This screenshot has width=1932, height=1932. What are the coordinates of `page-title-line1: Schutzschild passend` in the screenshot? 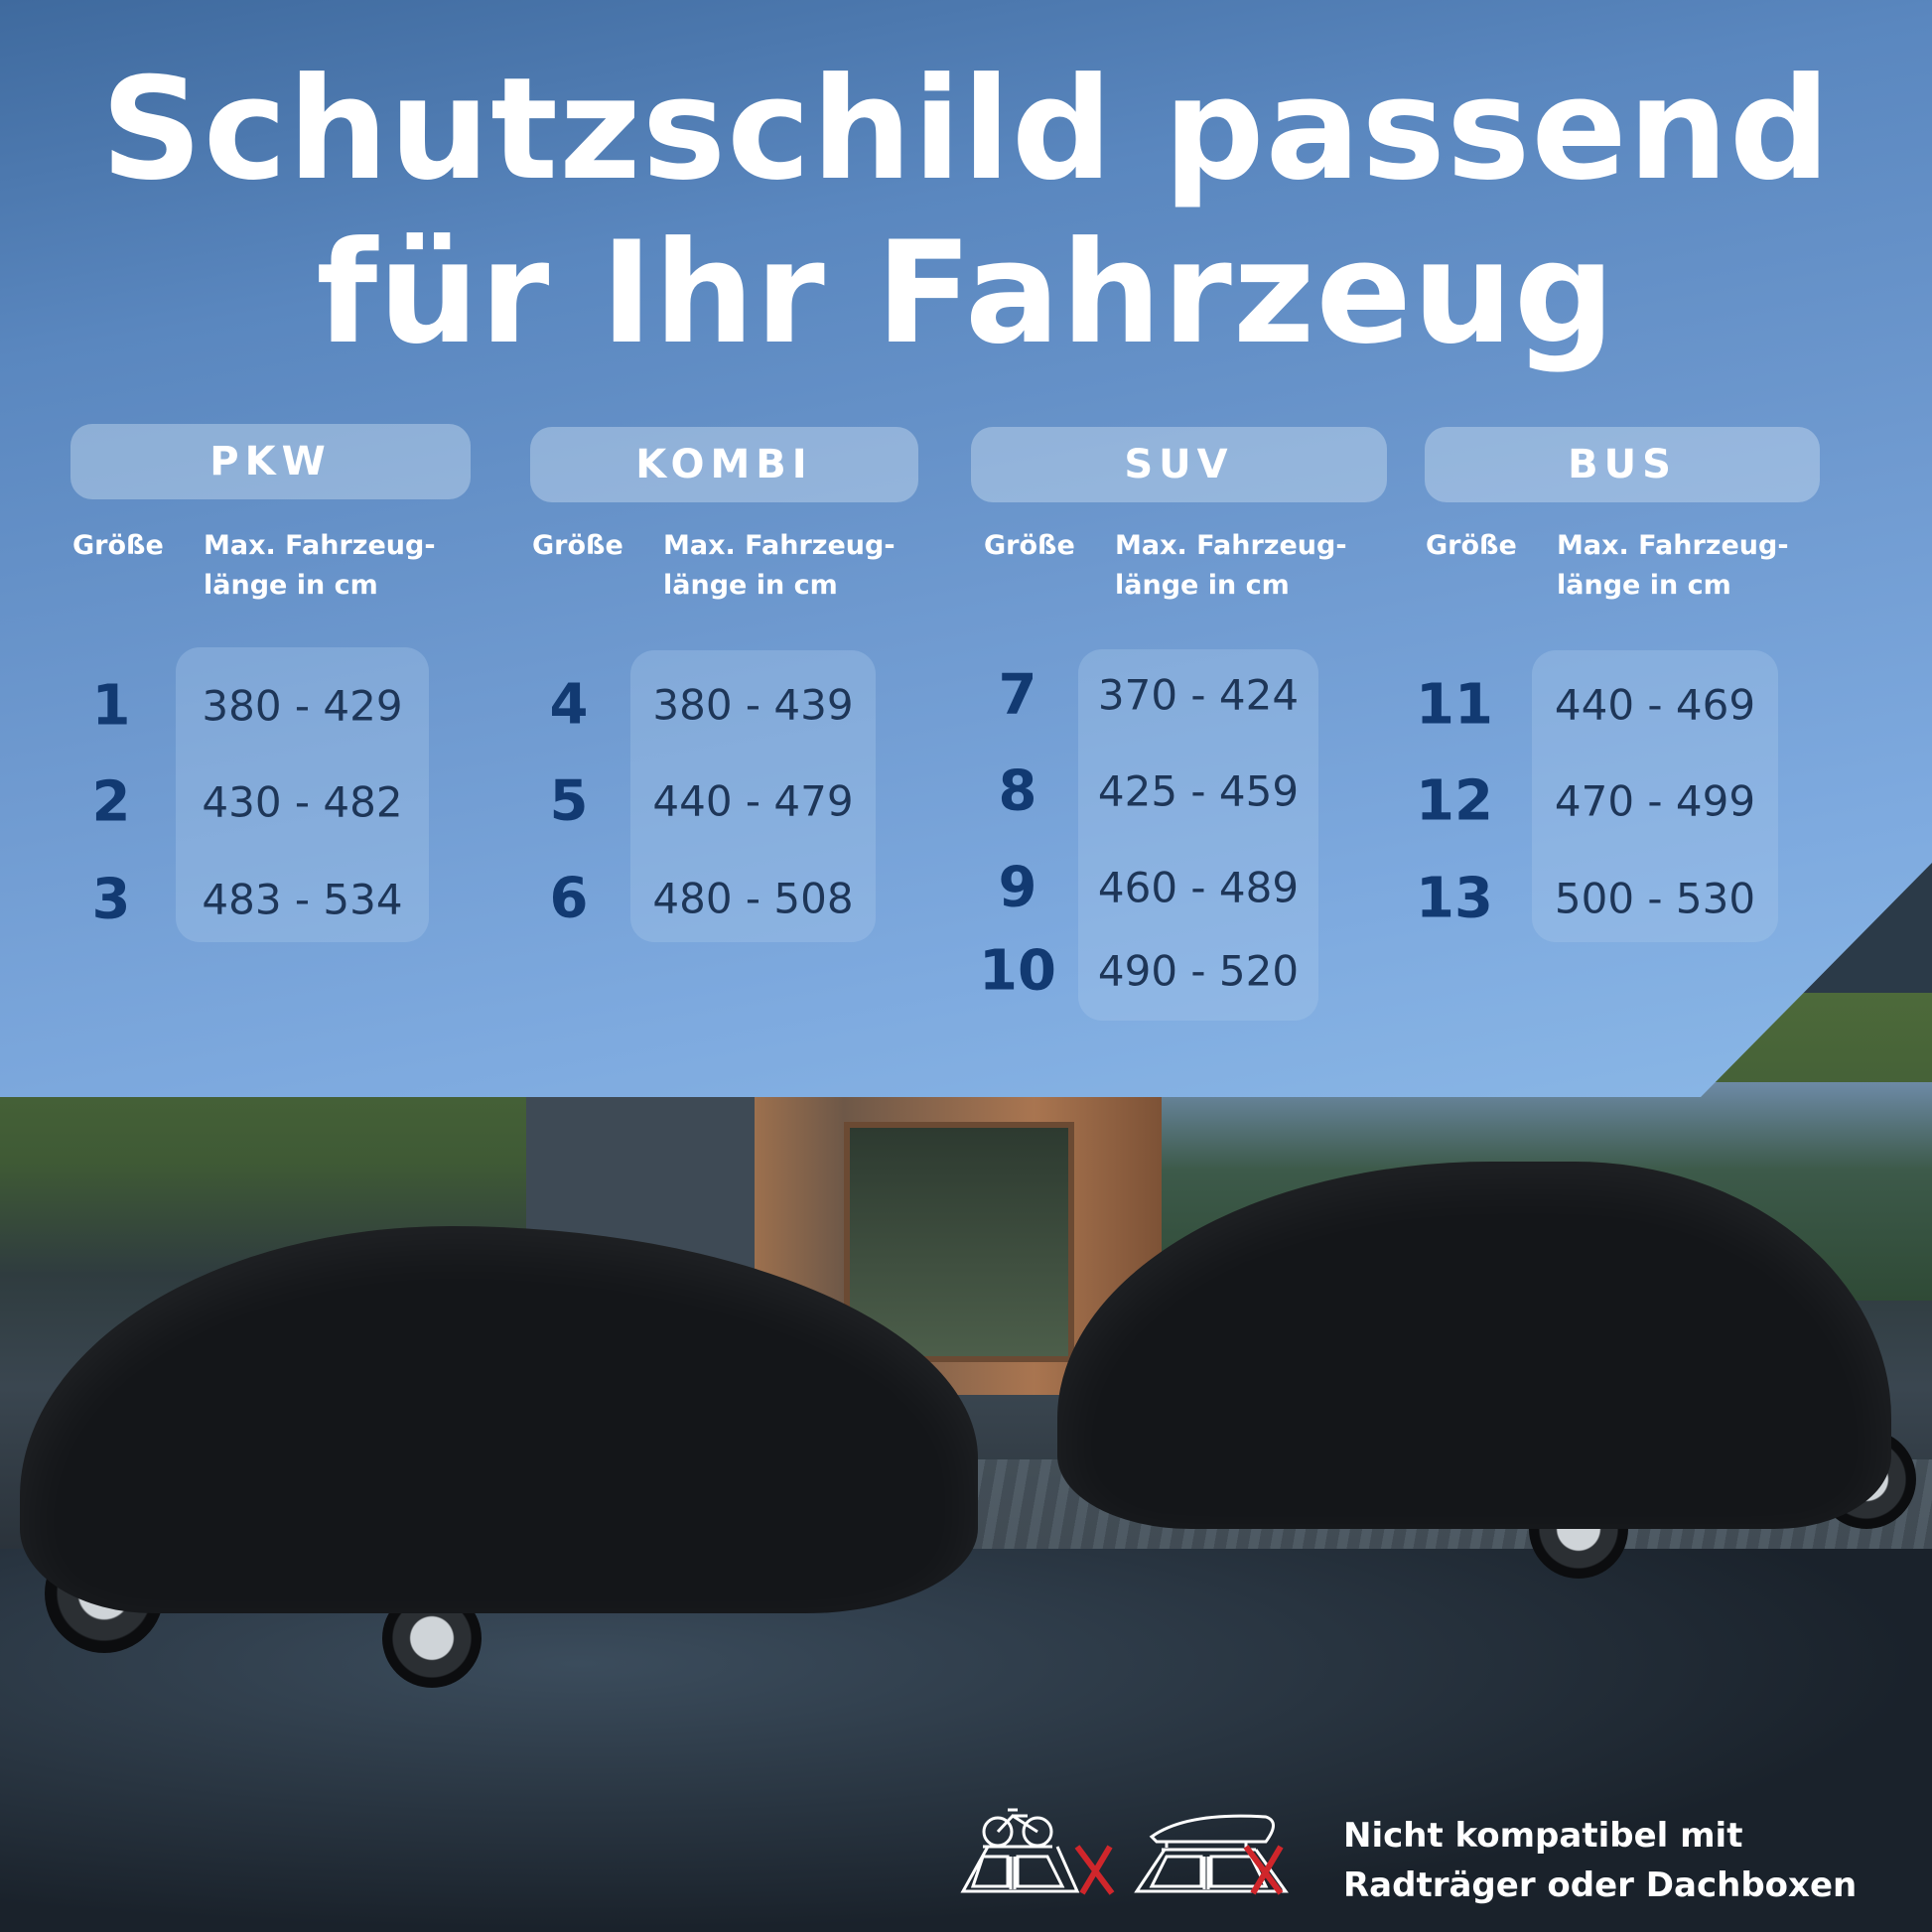 It's located at (966, 130).